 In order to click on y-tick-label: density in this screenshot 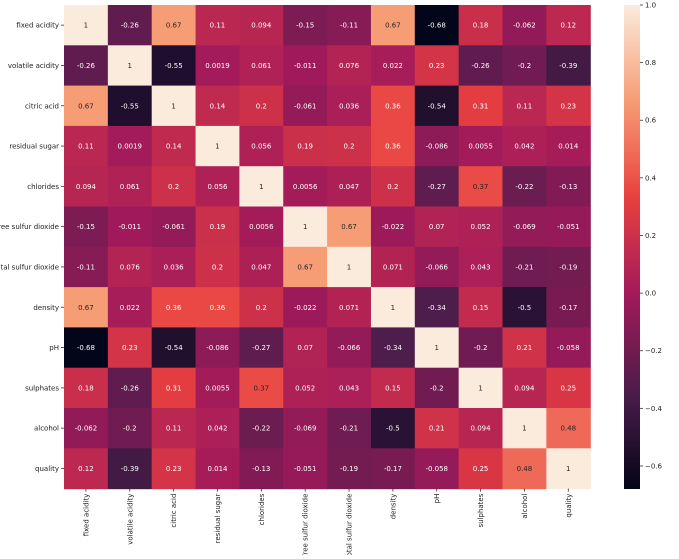, I will do `click(46, 308)`.